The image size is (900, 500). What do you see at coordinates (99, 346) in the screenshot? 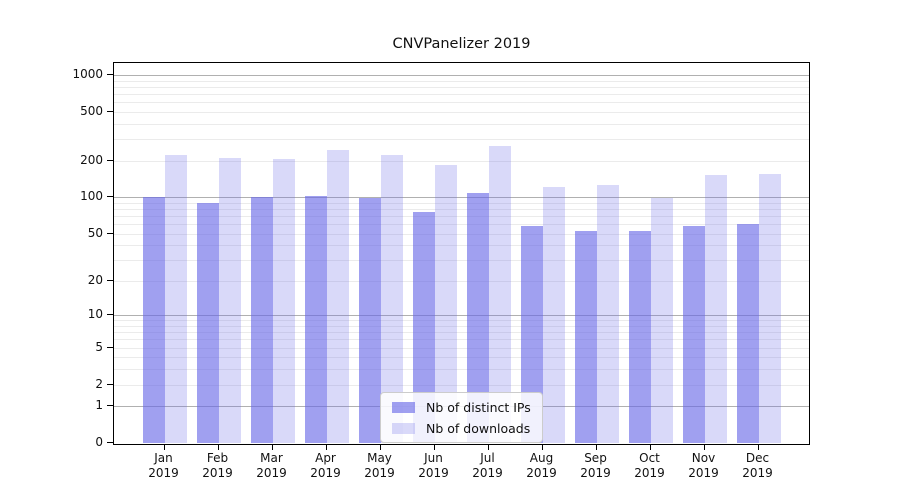
I see `y-tick-label: 5` at bounding box center [99, 346].